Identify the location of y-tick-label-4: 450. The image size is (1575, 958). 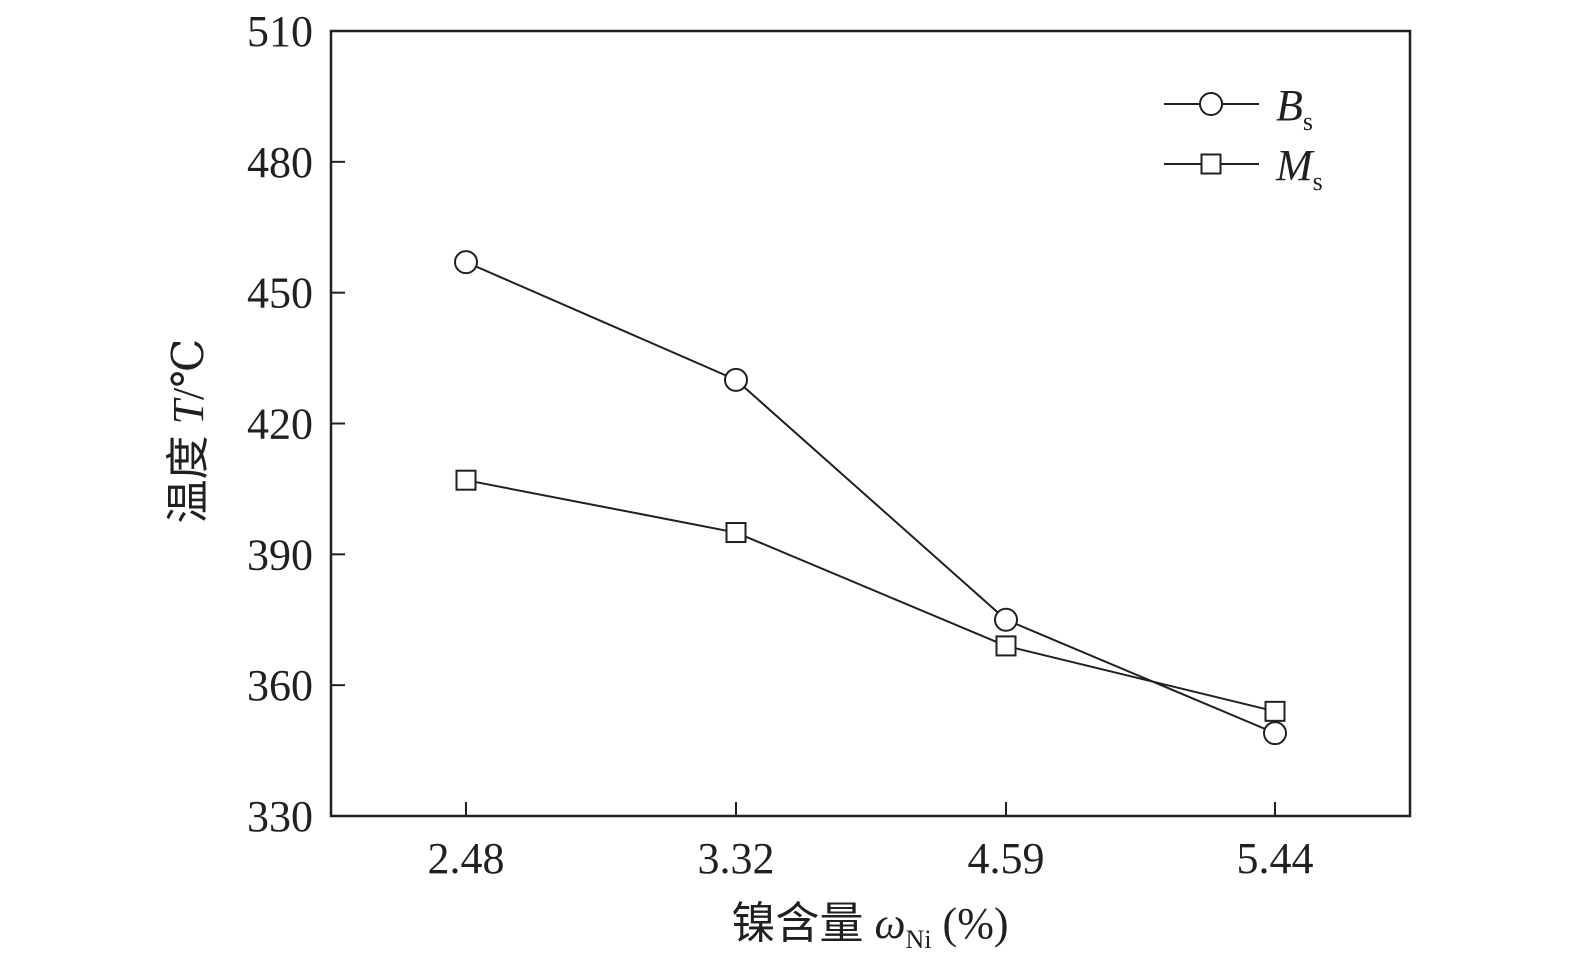
(280, 293).